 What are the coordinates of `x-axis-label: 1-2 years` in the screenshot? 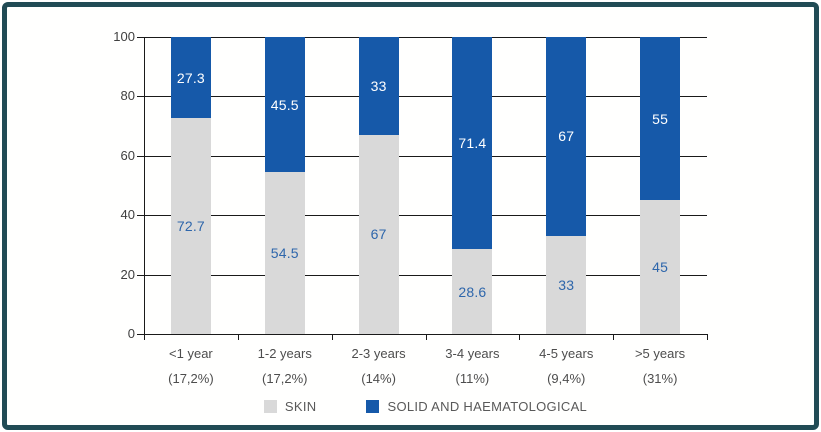 It's located at (284, 353).